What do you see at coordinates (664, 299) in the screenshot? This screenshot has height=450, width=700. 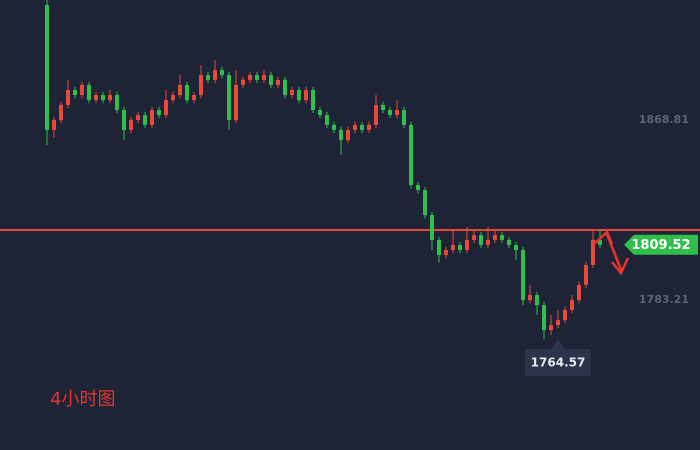 I see `y-tick-label: 1783.21` at bounding box center [664, 299].